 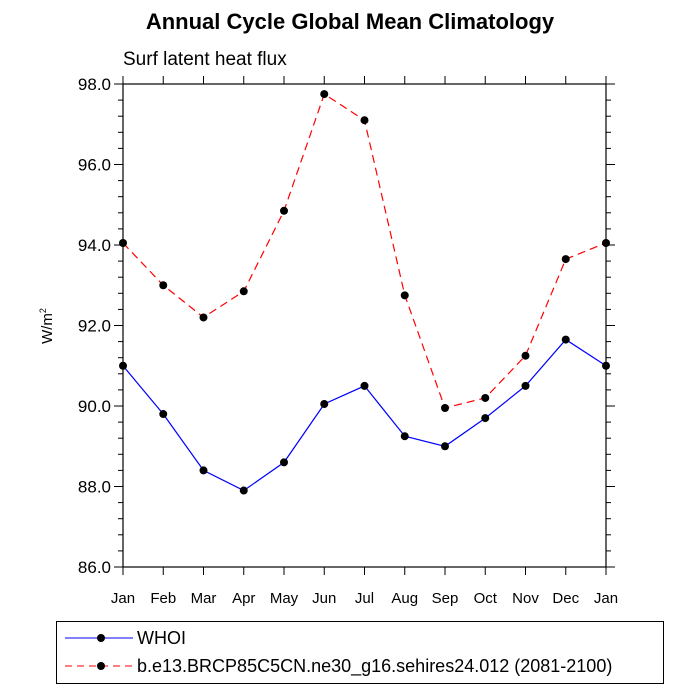 What do you see at coordinates (94, 245) in the screenshot?
I see `y-tick-label: 94.0` at bounding box center [94, 245].